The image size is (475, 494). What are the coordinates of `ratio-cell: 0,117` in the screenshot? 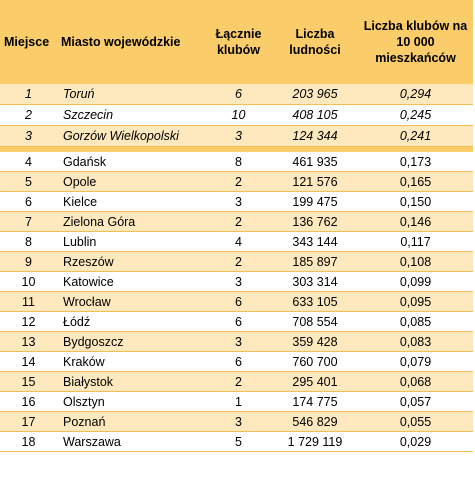 It's located at (415, 241).